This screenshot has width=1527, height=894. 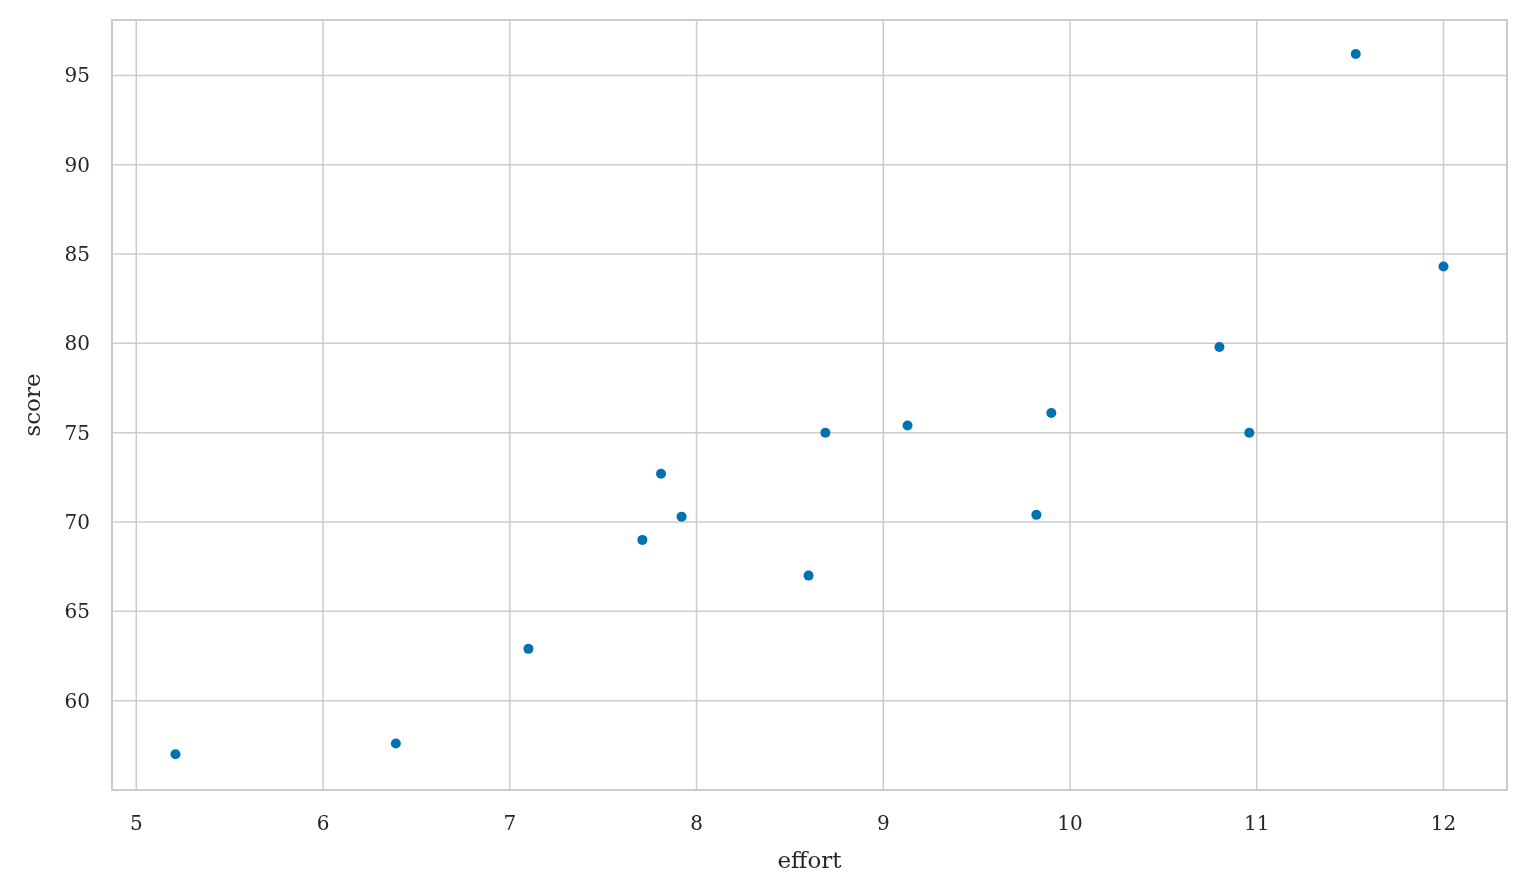 I want to click on x-tick-label: 10, so click(x=1070, y=823).